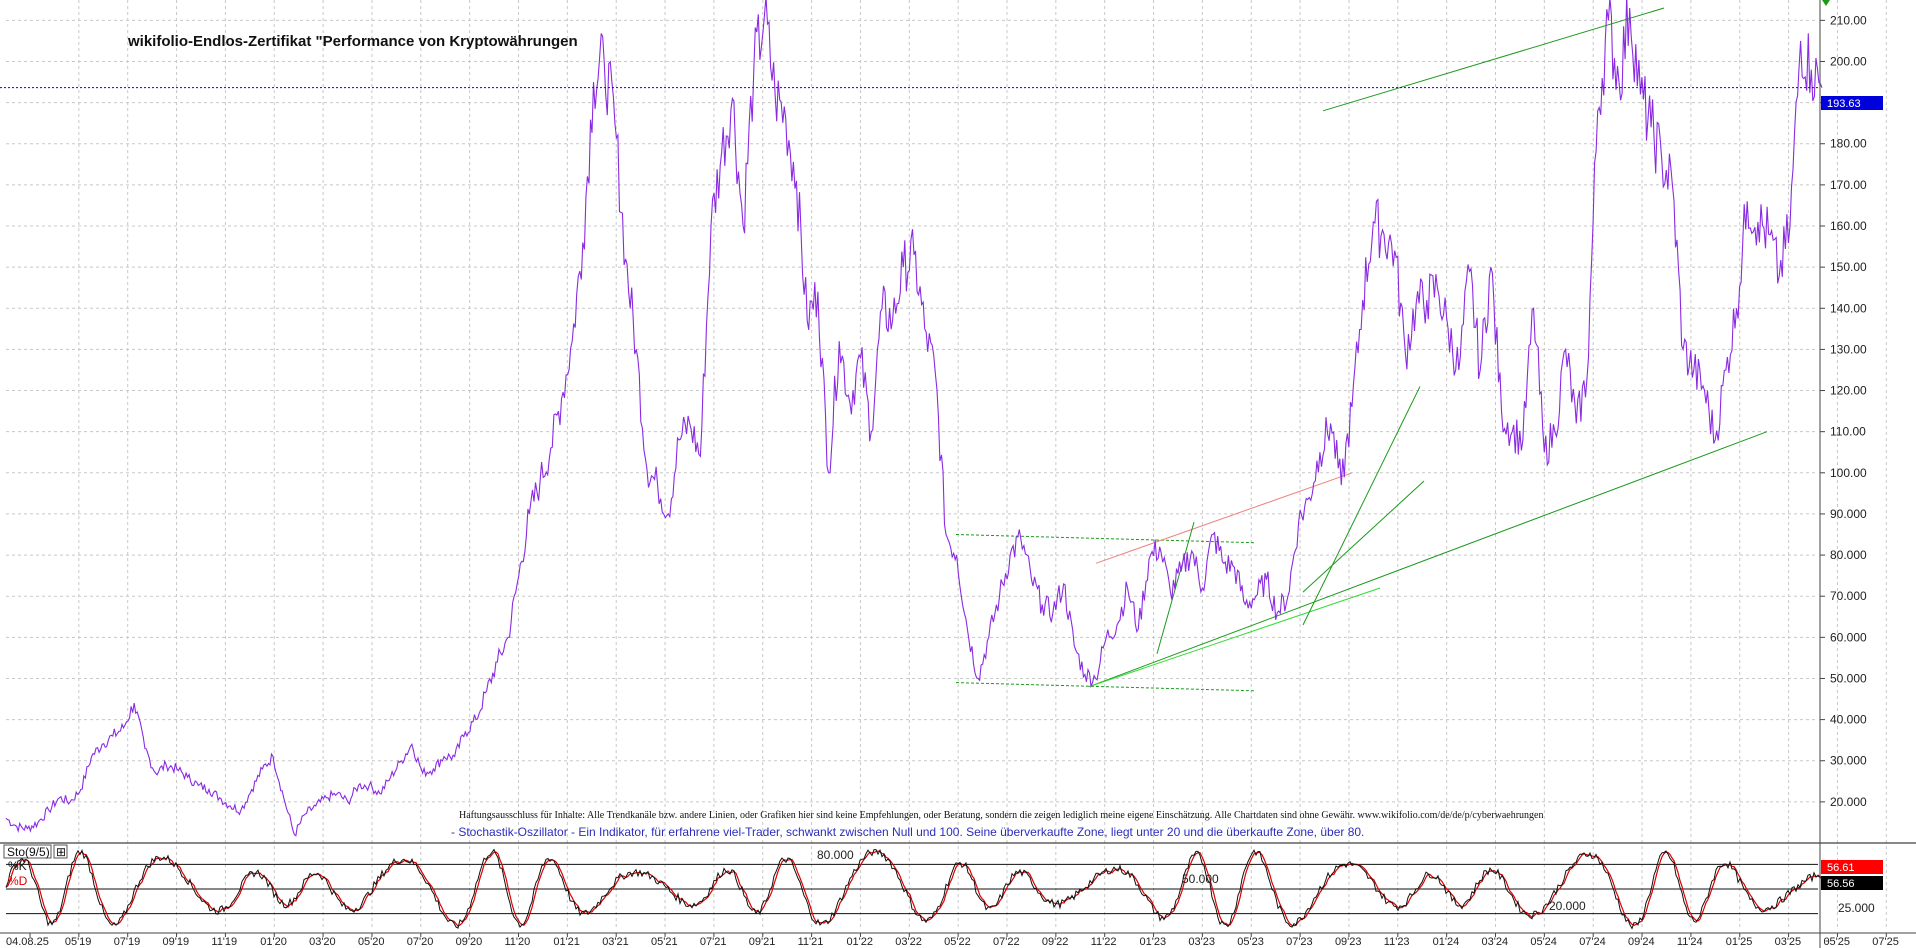  Describe the element at coordinates (1848, 555) in the screenshot. I see `y-tick-label: 80.000` at that location.